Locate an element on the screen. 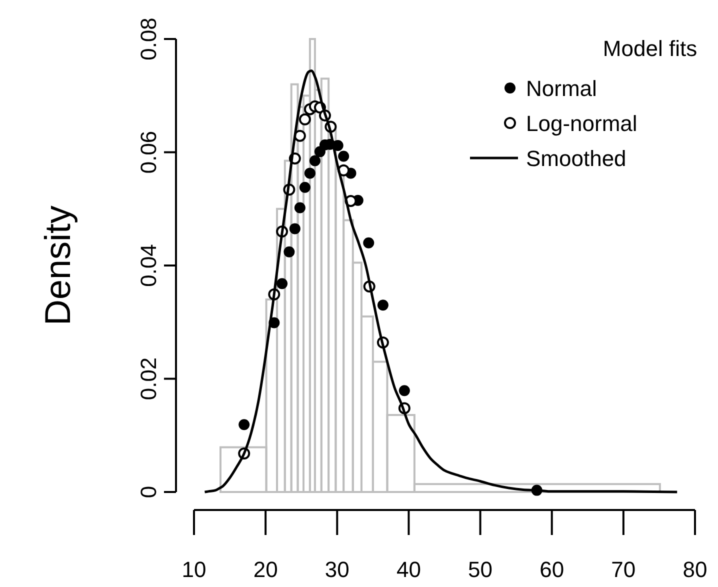  x-tick-label: 50 is located at coordinates (480, 569).